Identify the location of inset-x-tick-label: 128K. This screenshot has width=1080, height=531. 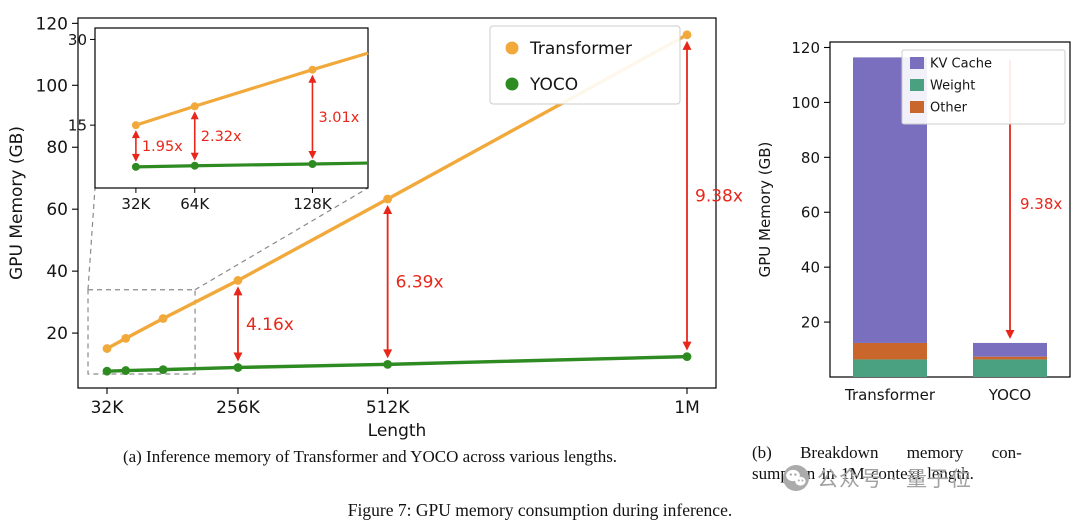
(313, 204).